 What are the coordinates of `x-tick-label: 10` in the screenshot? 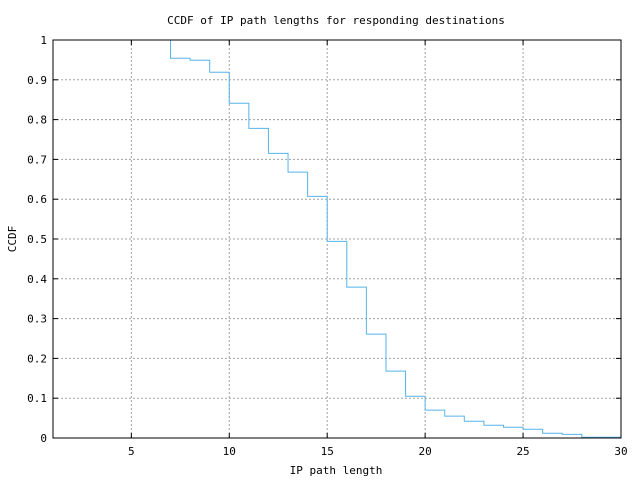 It's located at (229, 451).